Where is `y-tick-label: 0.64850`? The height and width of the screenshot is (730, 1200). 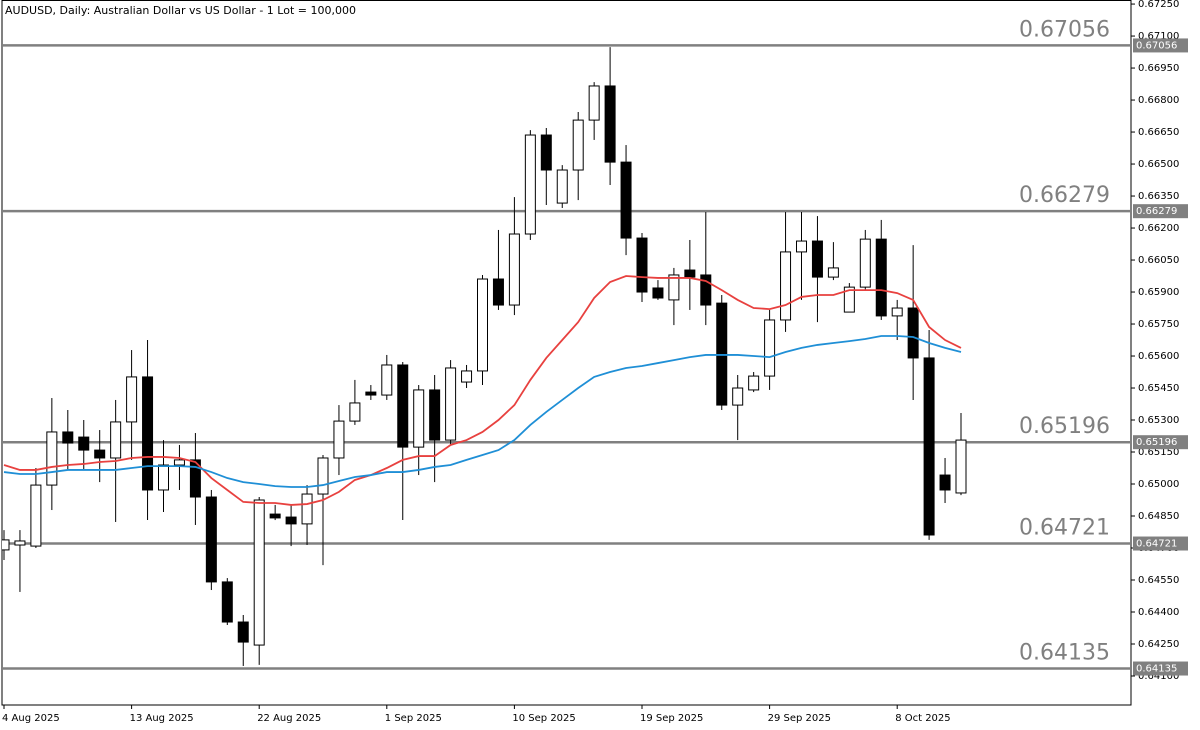 y-tick-label: 0.64850 is located at coordinates (1158, 516).